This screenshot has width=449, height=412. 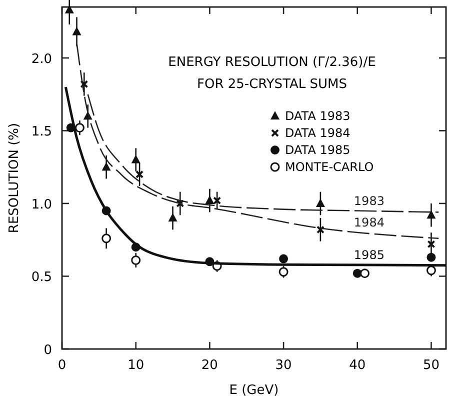 What do you see at coordinates (41, 59) in the screenshot?
I see `y-tick-label: 2.0` at bounding box center [41, 59].